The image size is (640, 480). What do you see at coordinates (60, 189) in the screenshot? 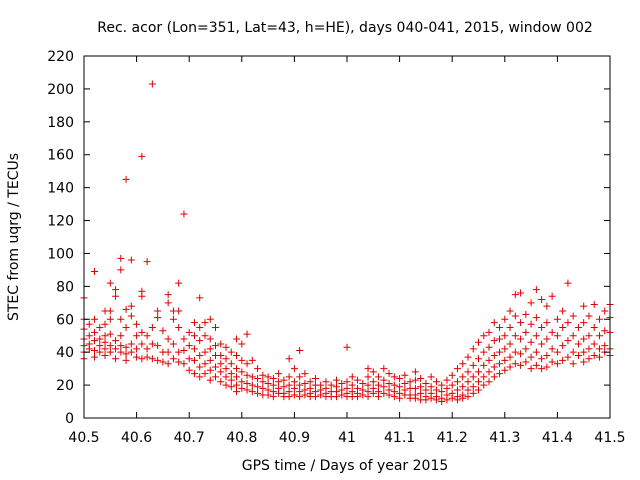
I see `y-tick-label: 140` at bounding box center [60, 189].